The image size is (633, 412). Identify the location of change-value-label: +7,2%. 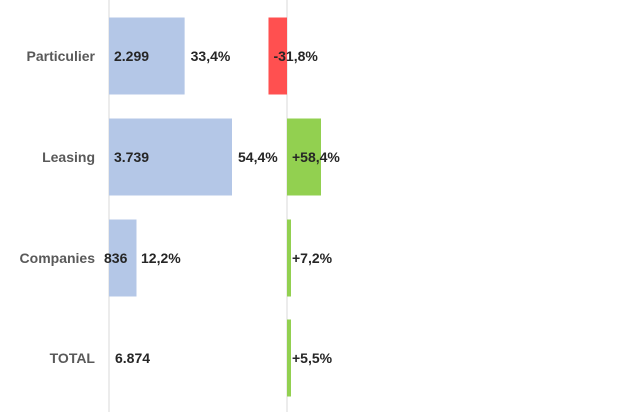
(312, 258).